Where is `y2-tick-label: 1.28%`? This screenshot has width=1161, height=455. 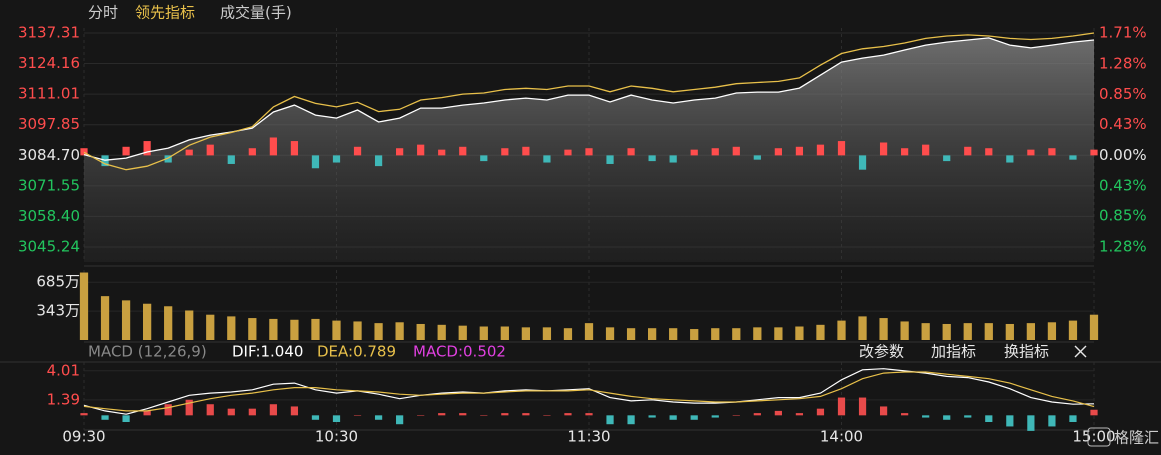
y2-tick-label: 1.28% is located at coordinates (1123, 63).